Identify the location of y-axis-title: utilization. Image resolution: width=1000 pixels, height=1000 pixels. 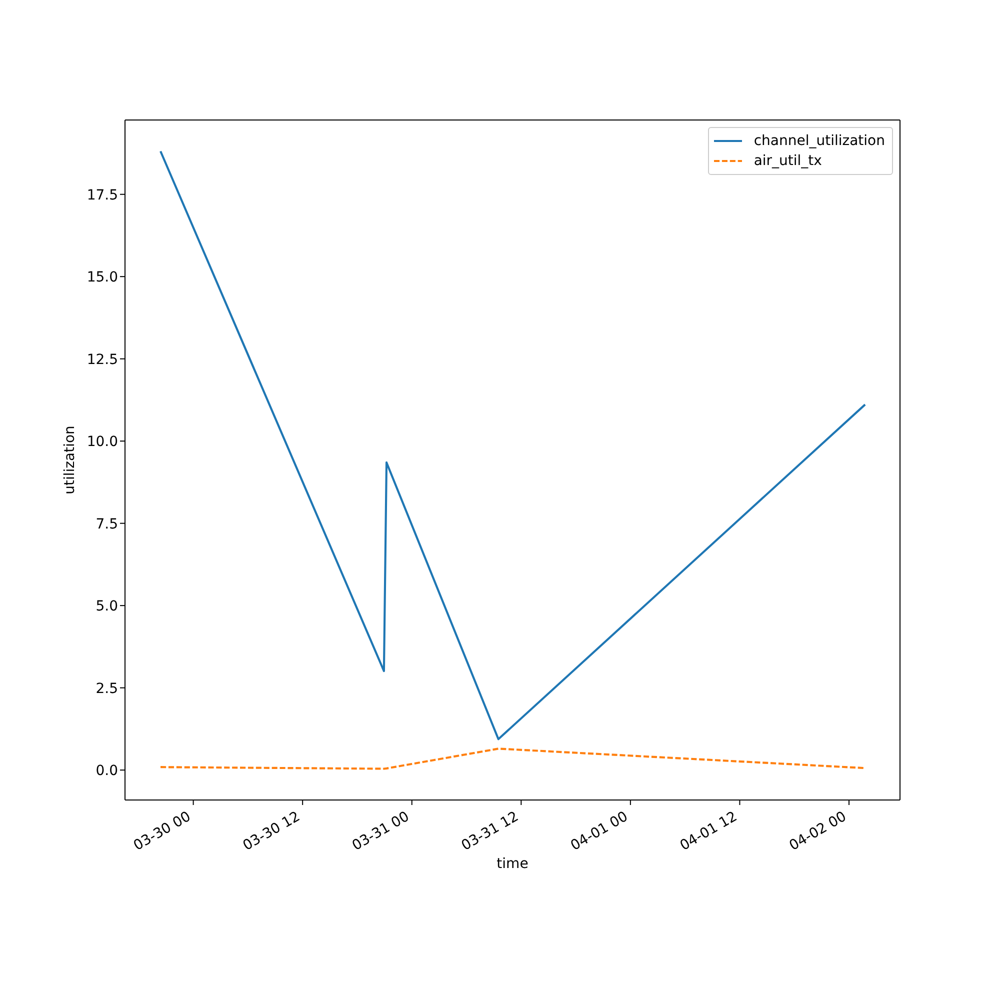
(70, 460).